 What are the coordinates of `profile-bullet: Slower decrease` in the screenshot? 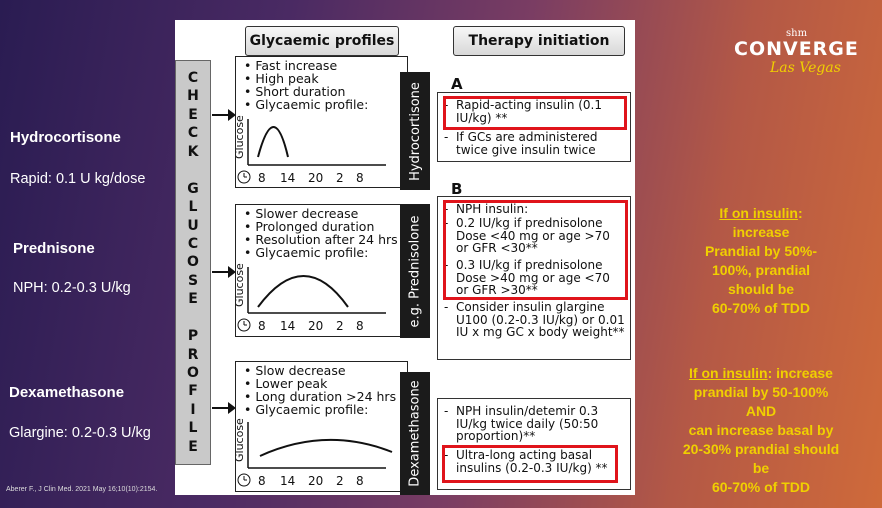 It's located at (325, 213).